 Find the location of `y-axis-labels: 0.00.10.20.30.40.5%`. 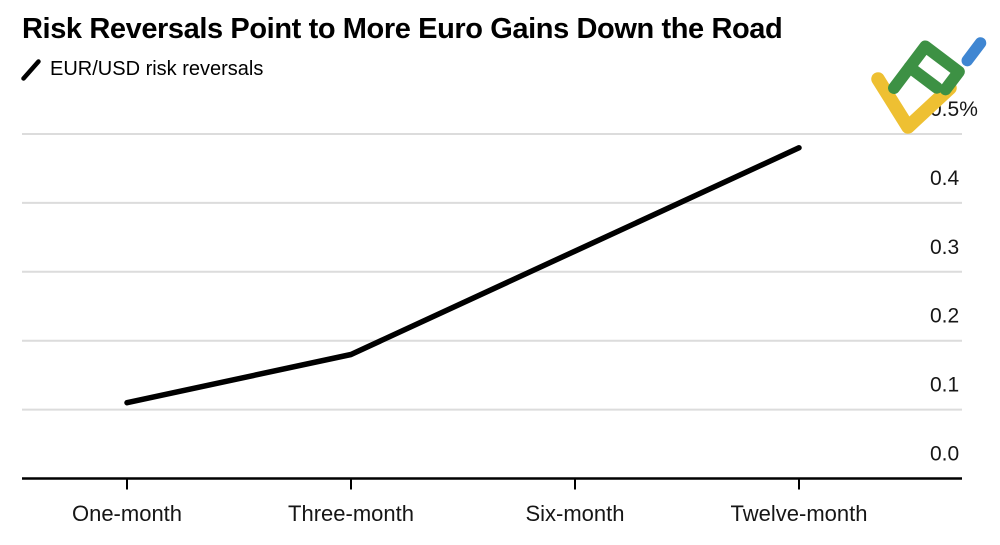

y-axis-labels: 0.00.10.20.30.40.5% is located at coordinates (954, 282).